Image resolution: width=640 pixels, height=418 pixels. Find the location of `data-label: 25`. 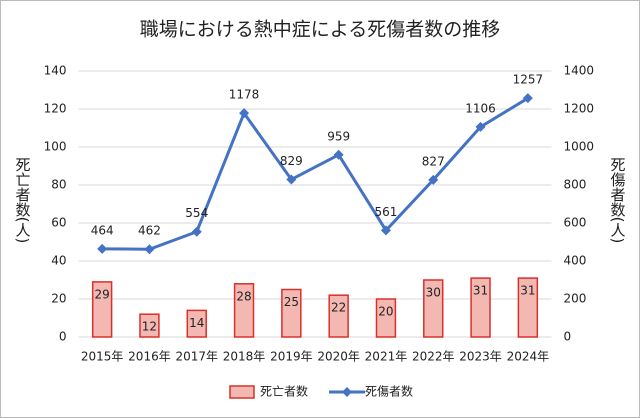

data-label: 25 is located at coordinates (291, 302).